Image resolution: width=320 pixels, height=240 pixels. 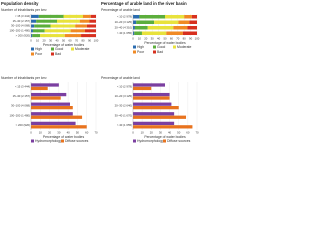 What do you see at coordinates (20, 26) in the screenshot?
I see `y-tick-label: 30–100 (4 068)` at bounding box center [20, 26].